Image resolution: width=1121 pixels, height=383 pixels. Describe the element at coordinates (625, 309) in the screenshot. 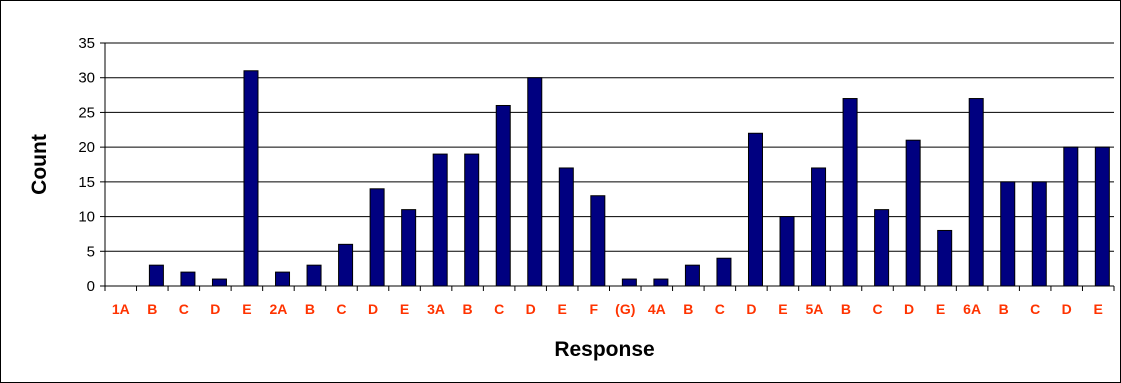

I see `x-tick-label: (G)` at that location.